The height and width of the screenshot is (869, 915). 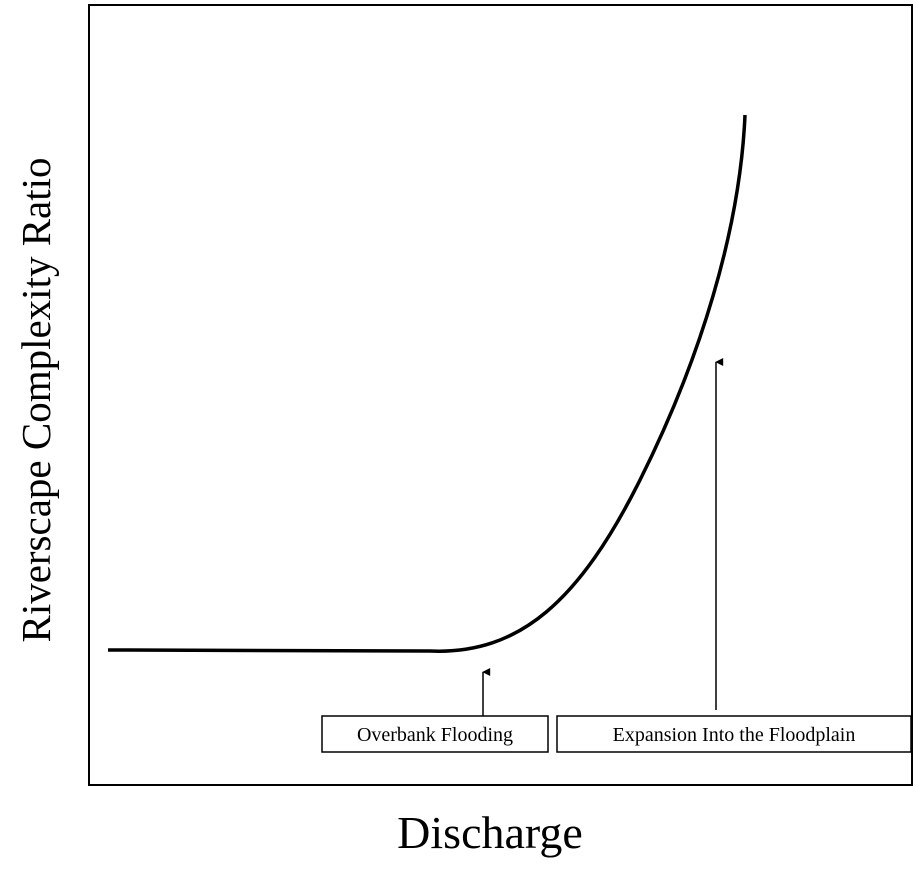 I want to click on y-axis-label: Riverscape Complexity Ratio, so click(x=36, y=399).